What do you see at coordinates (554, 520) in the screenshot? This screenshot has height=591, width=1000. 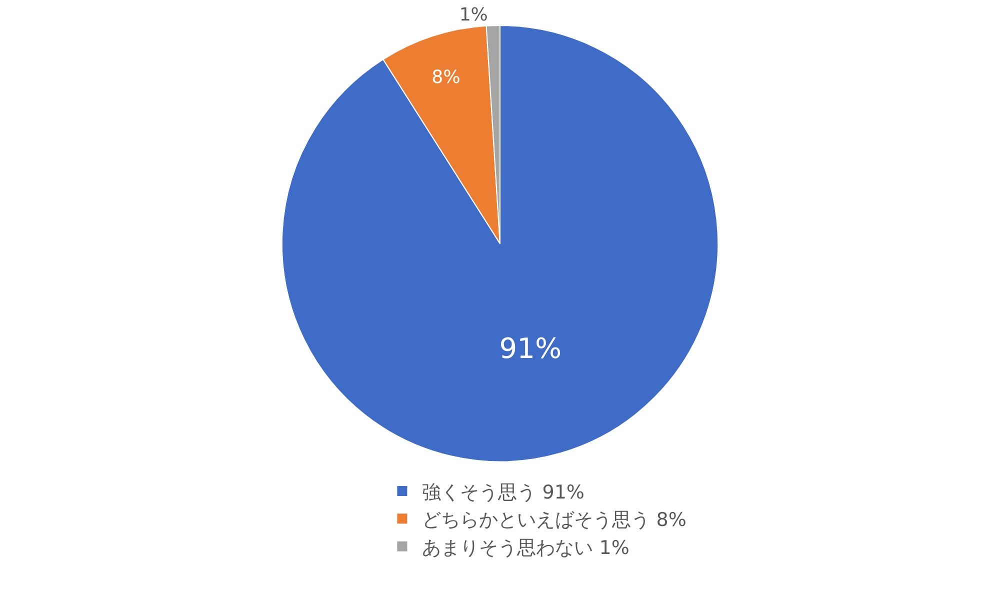 I see `legend-label: どちらかといえばそう思う 8%` at bounding box center [554, 520].